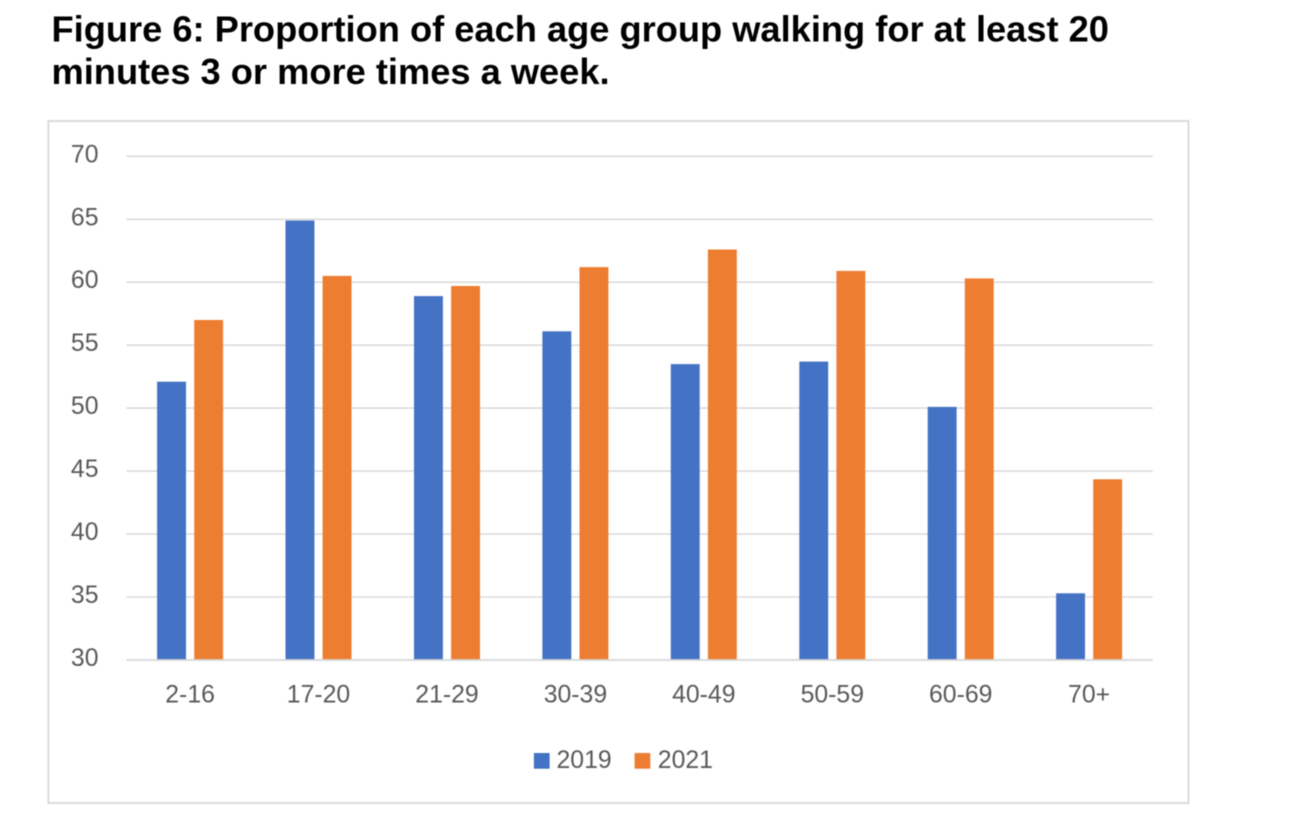 This screenshot has width=1304, height=836. What do you see at coordinates (685, 760) in the screenshot?
I see `svg-text: 2021` at bounding box center [685, 760].